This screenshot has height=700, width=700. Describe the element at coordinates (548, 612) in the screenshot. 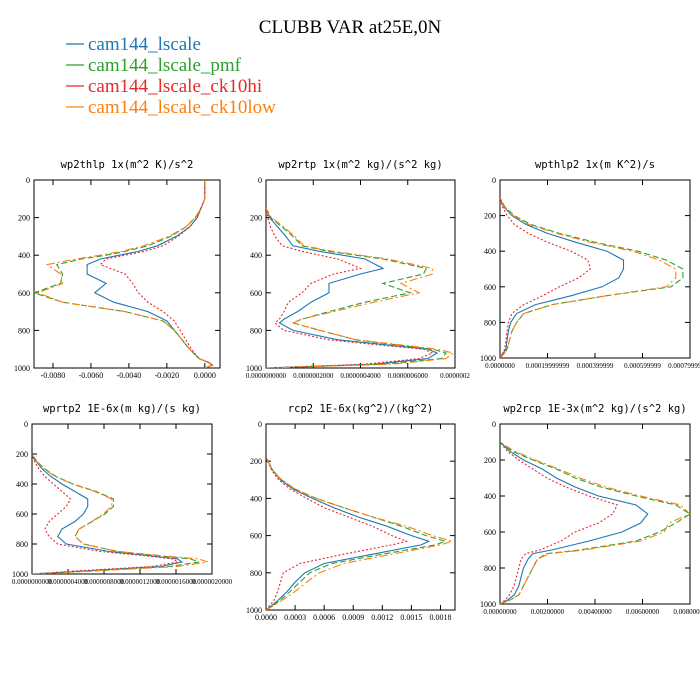

I see `x-tick-label: 0.00200000` at that location.